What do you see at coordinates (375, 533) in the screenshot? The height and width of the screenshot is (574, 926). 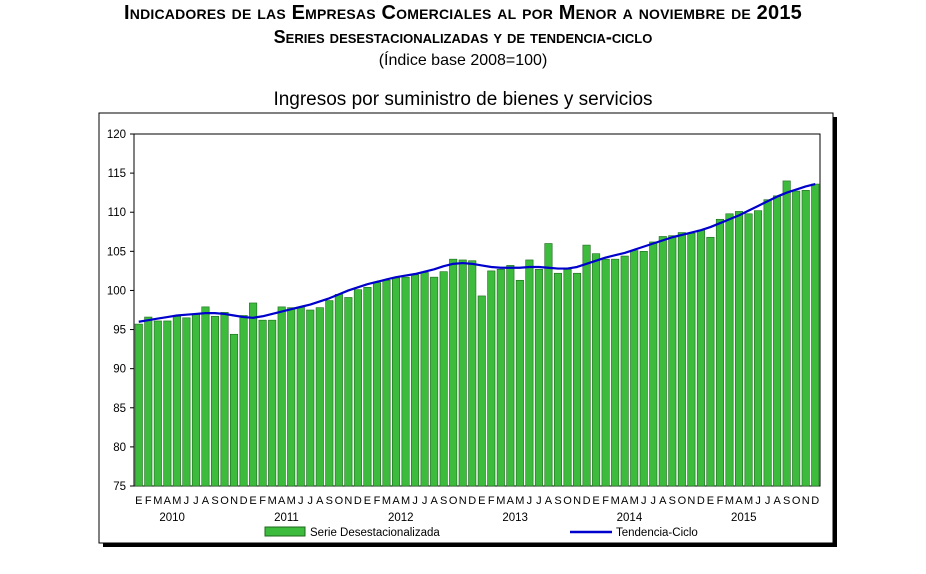 I see `legend-bar-label: Serie Desestacionalizada` at bounding box center [375, 533].